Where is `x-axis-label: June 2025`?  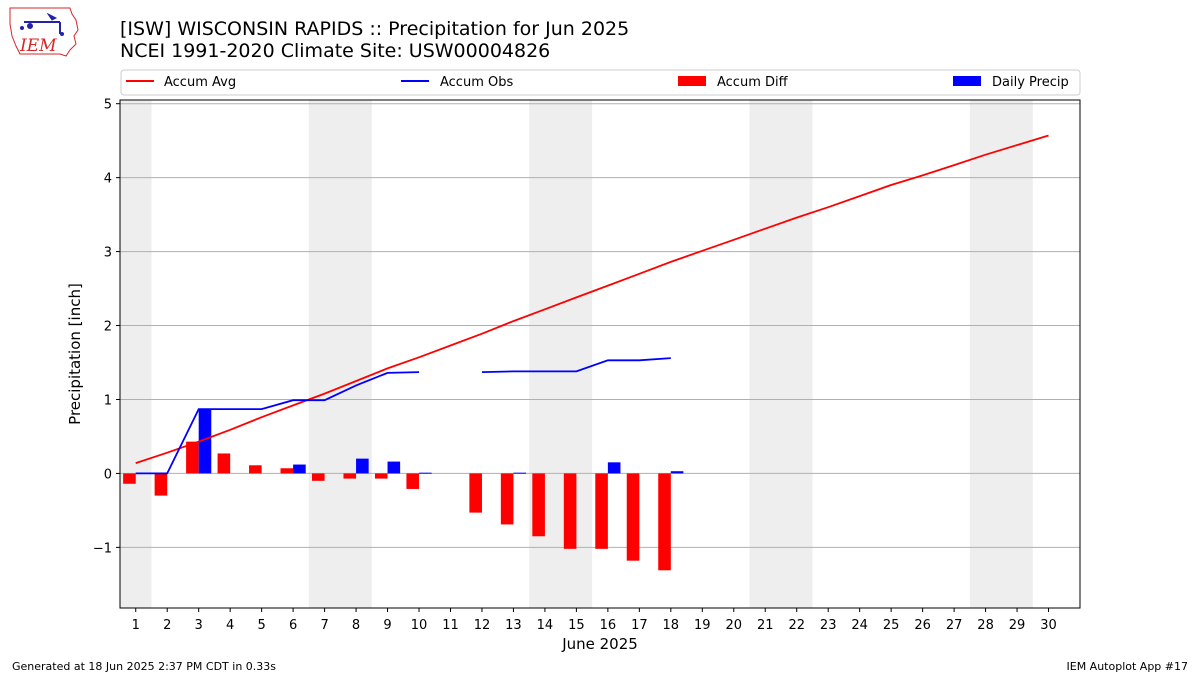
x-axis-label: June 2025 is located at coordinates (599, 644).